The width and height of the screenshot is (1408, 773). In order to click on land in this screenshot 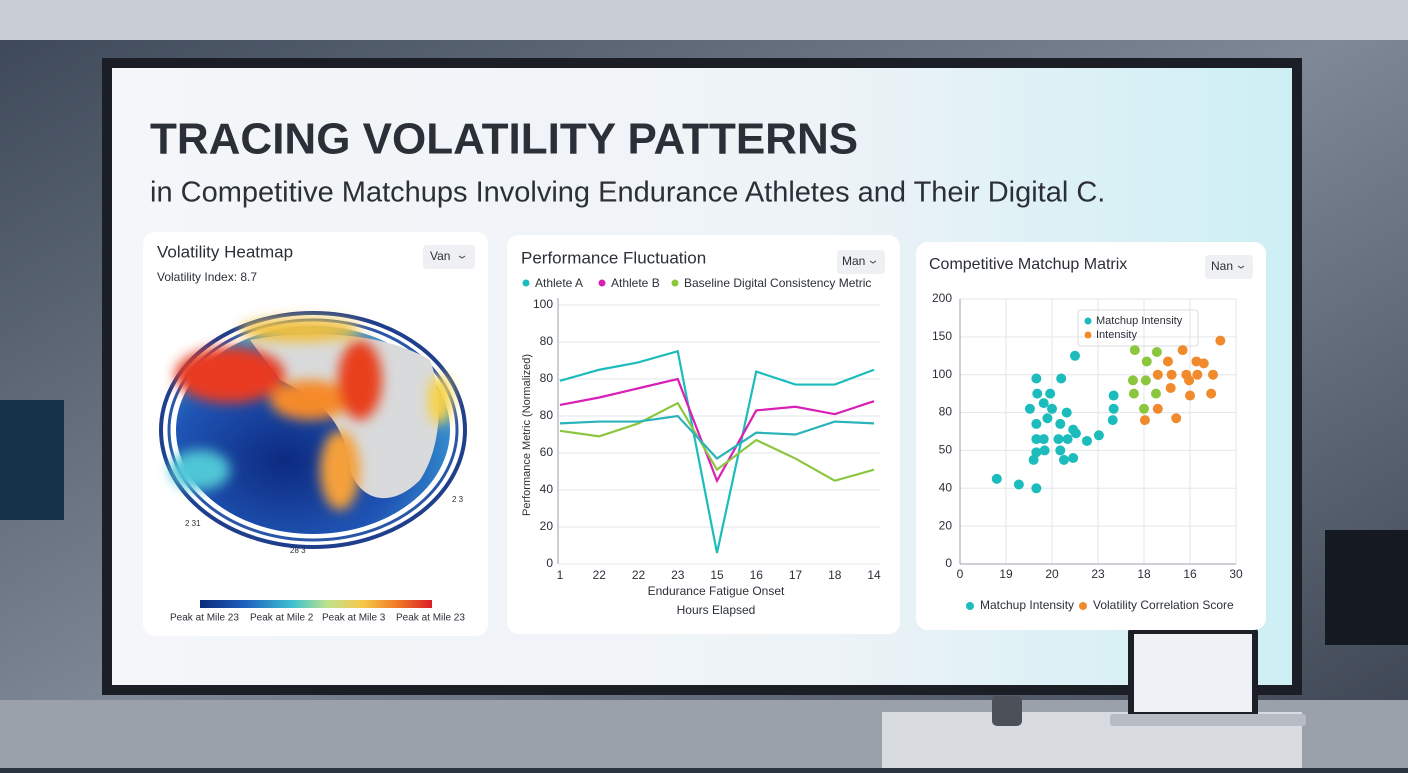, I will do `click(344, 416)`.